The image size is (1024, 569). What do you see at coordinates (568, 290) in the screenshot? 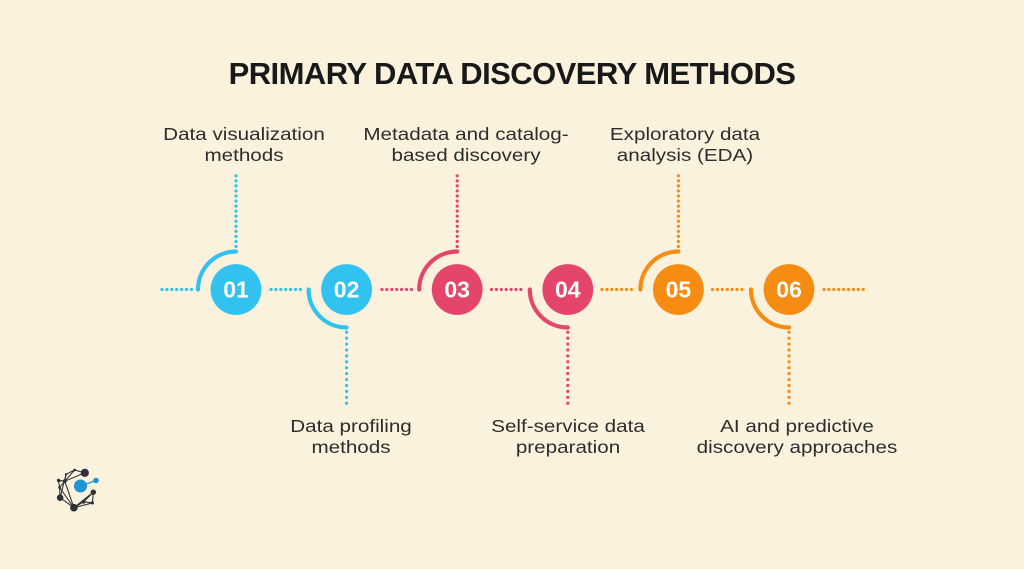
I see `svg-text: 04` at bounding box center [568, 290].